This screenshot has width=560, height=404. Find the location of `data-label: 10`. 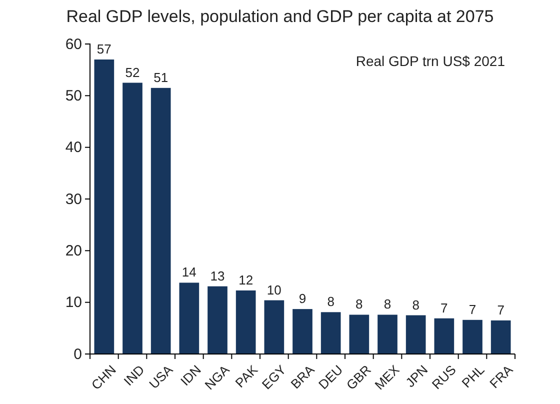

data-label: 10 is located at coordinates (274, 290).